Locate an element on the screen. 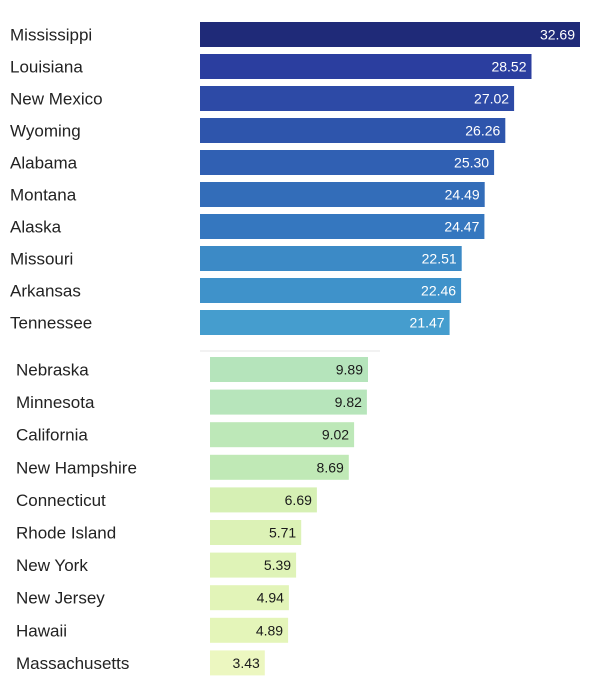 The height and width of the screenshot is (700, 602). bottom-value-new-york: 5.39 is located at coordinates (277, 565).